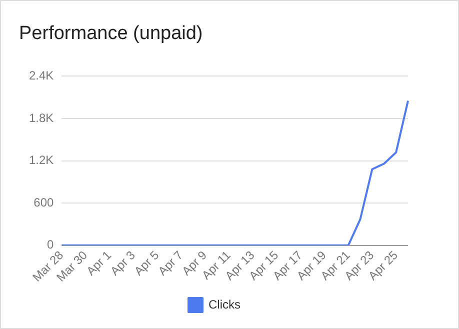 Image resolution: width=459 pixels, height=329 pixels. I want to click on y-tick-label: 2.4K, so click(41, 75).